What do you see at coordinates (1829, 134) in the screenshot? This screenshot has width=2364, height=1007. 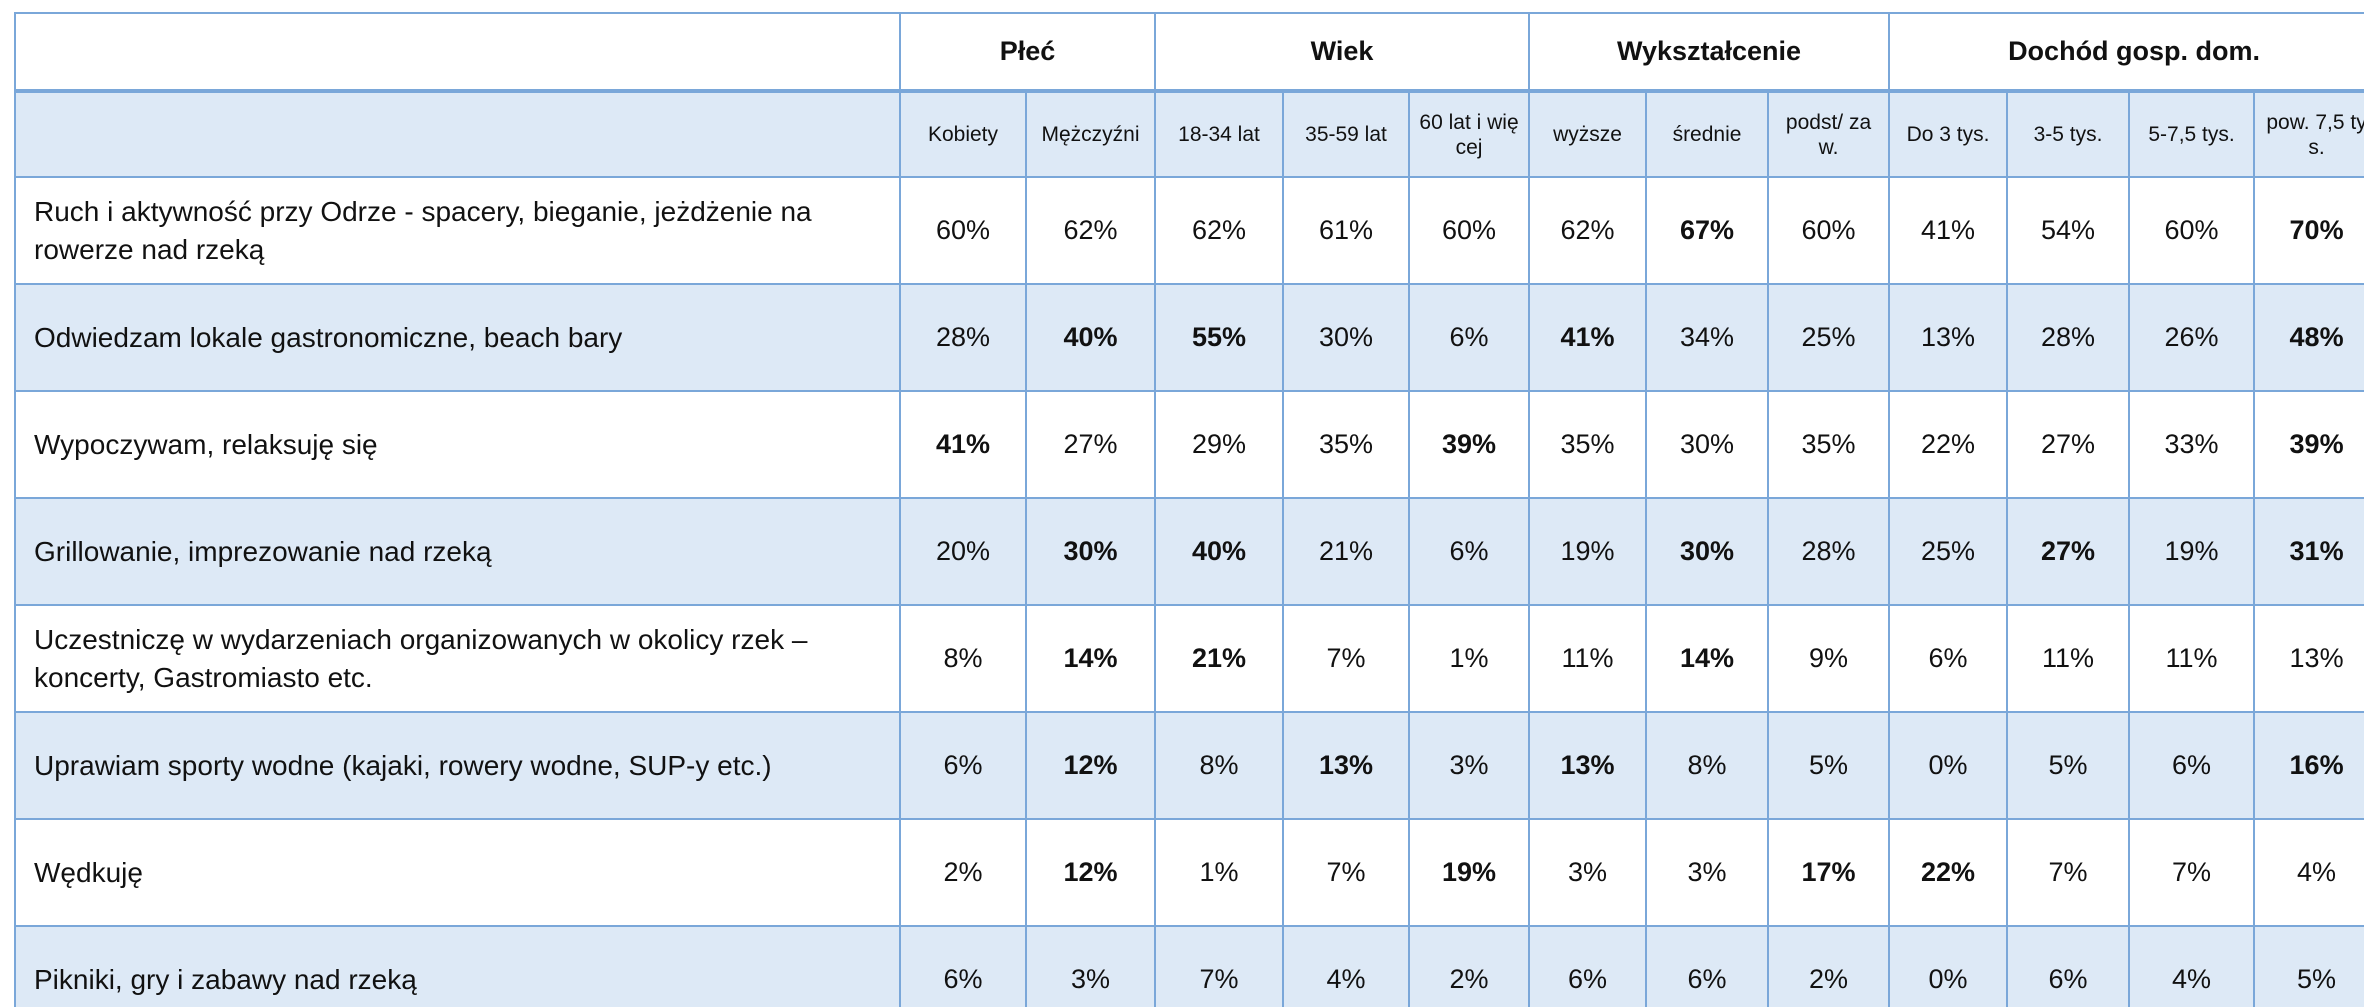 I see `column-header: podst/ zaw.` at bounding box center [1829, 134].